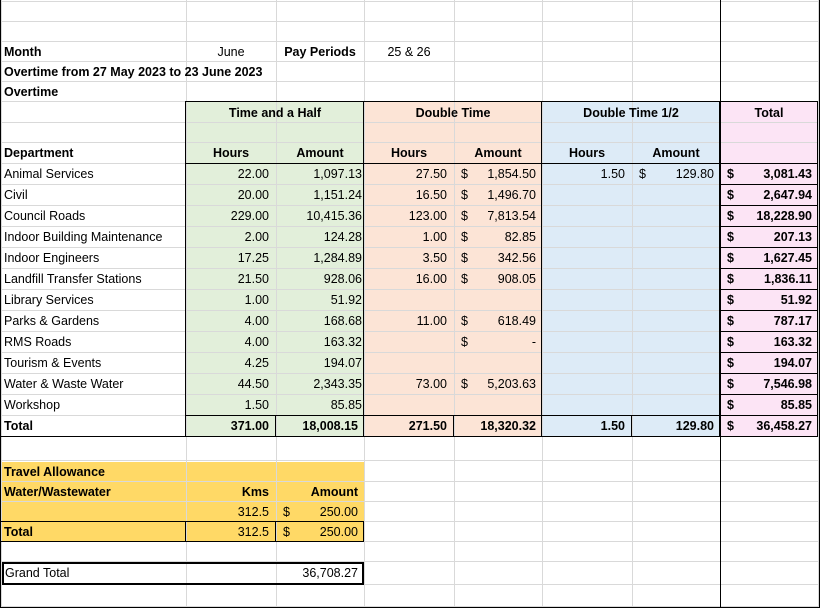  I want to click on overtime-title: Overtime, so click(31, 92).